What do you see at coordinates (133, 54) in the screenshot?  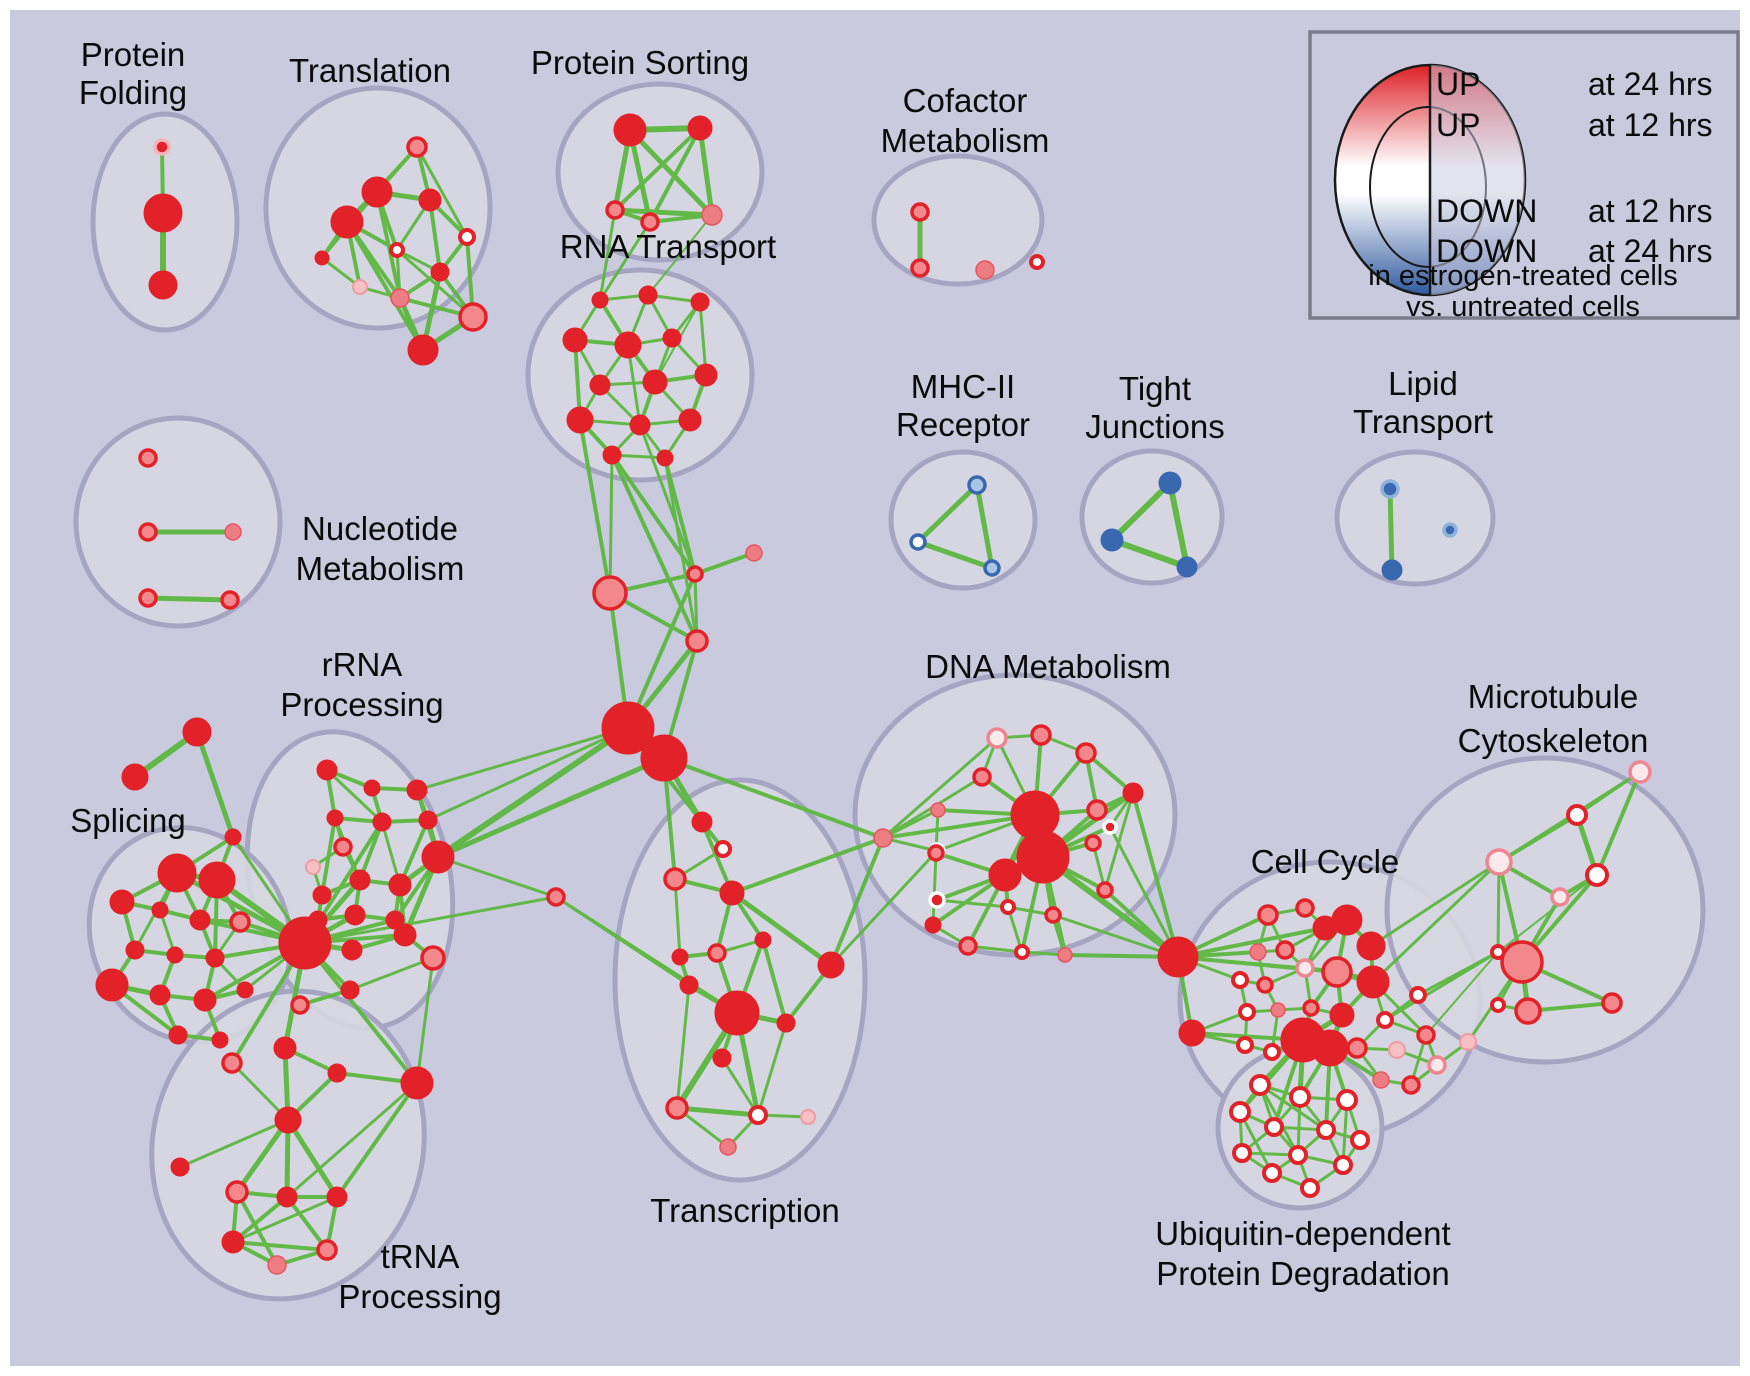 I see `cluster-label-protein-folding: Protein` at bounding box center [133, 54].